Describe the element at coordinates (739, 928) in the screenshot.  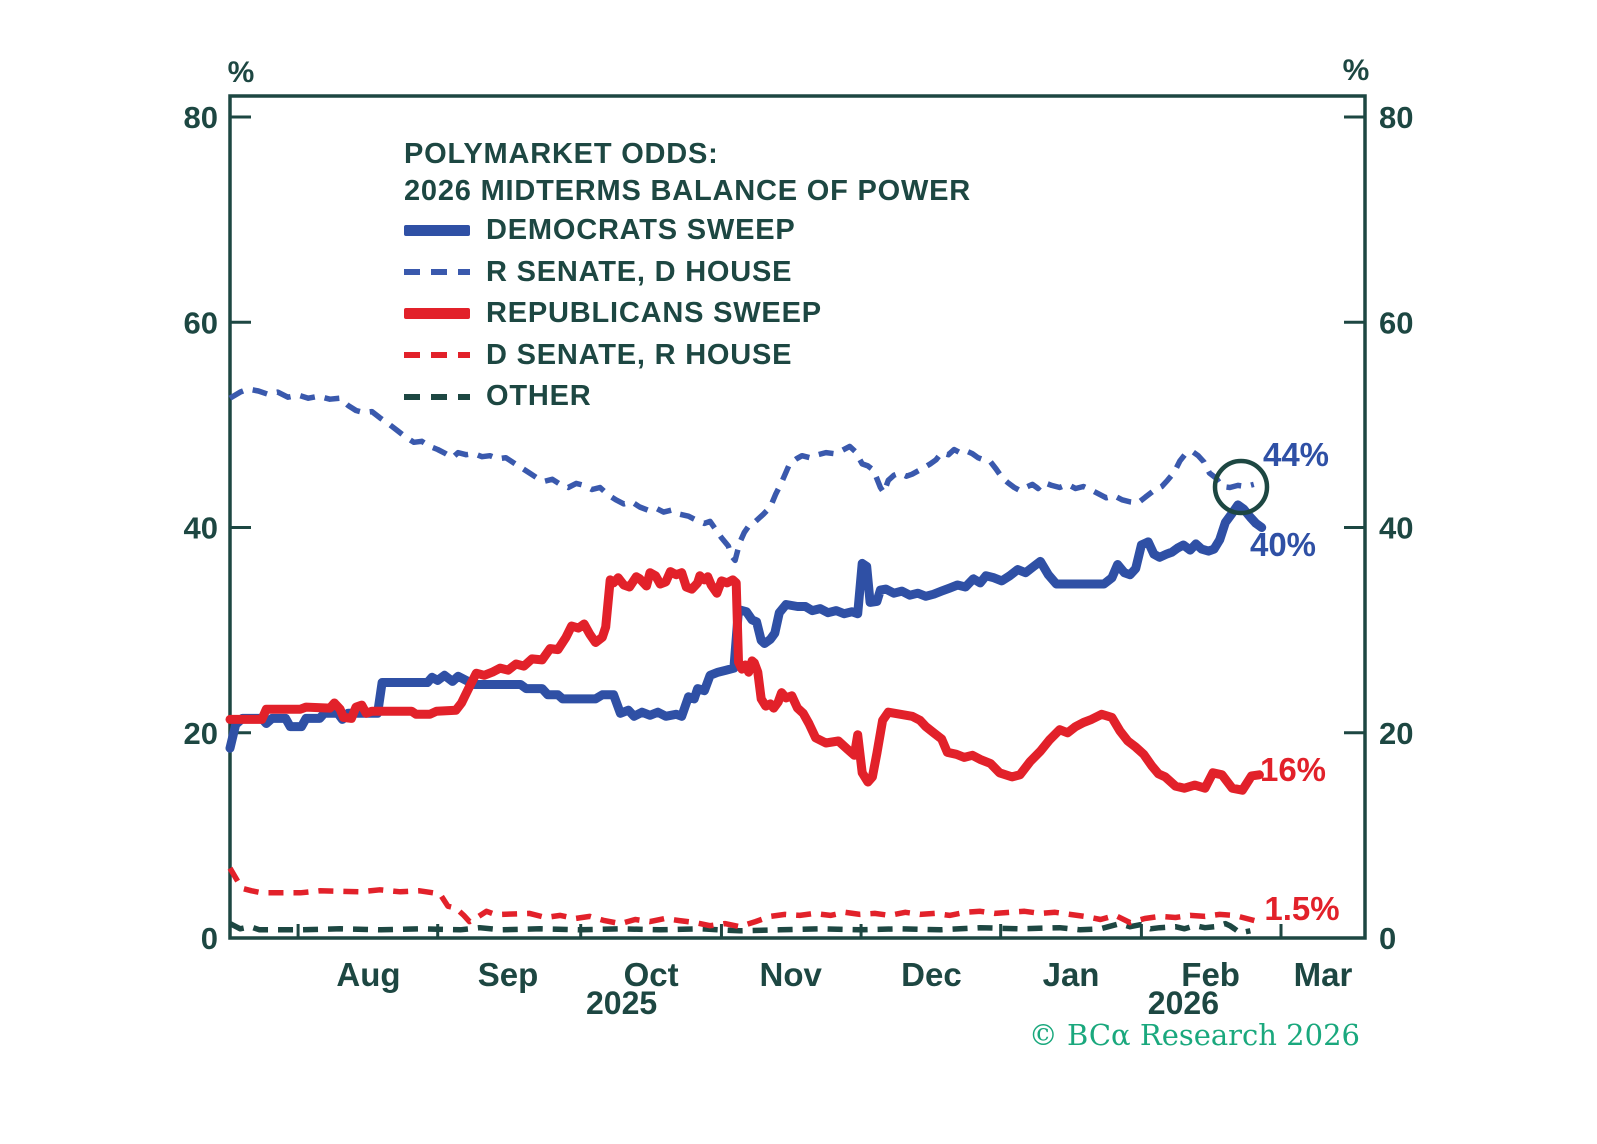
I see `series-line-other` at that location.